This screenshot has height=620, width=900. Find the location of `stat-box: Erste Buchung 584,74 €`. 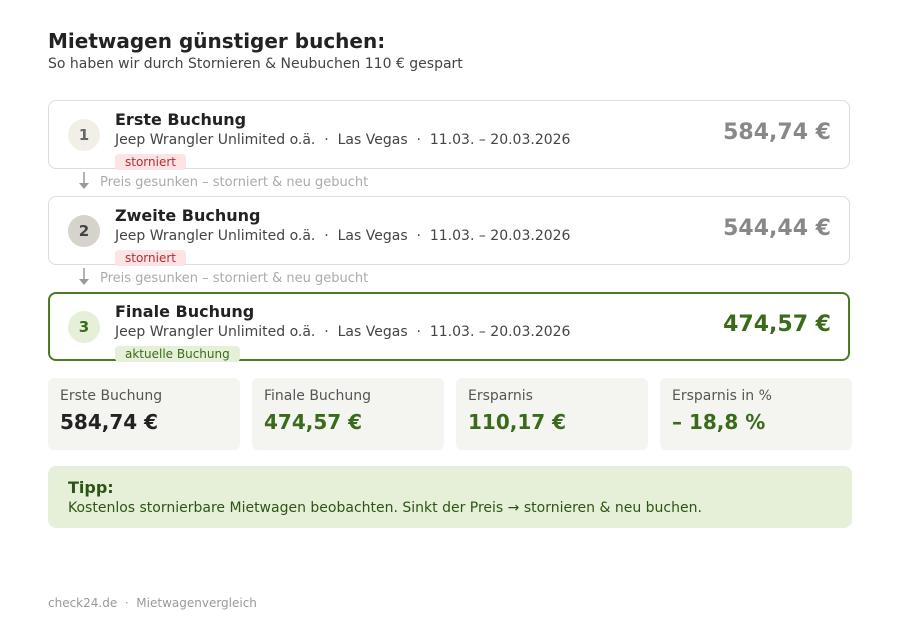

stat-box: Erste Buchung 584,74 € is located at coordinates (144, 414).